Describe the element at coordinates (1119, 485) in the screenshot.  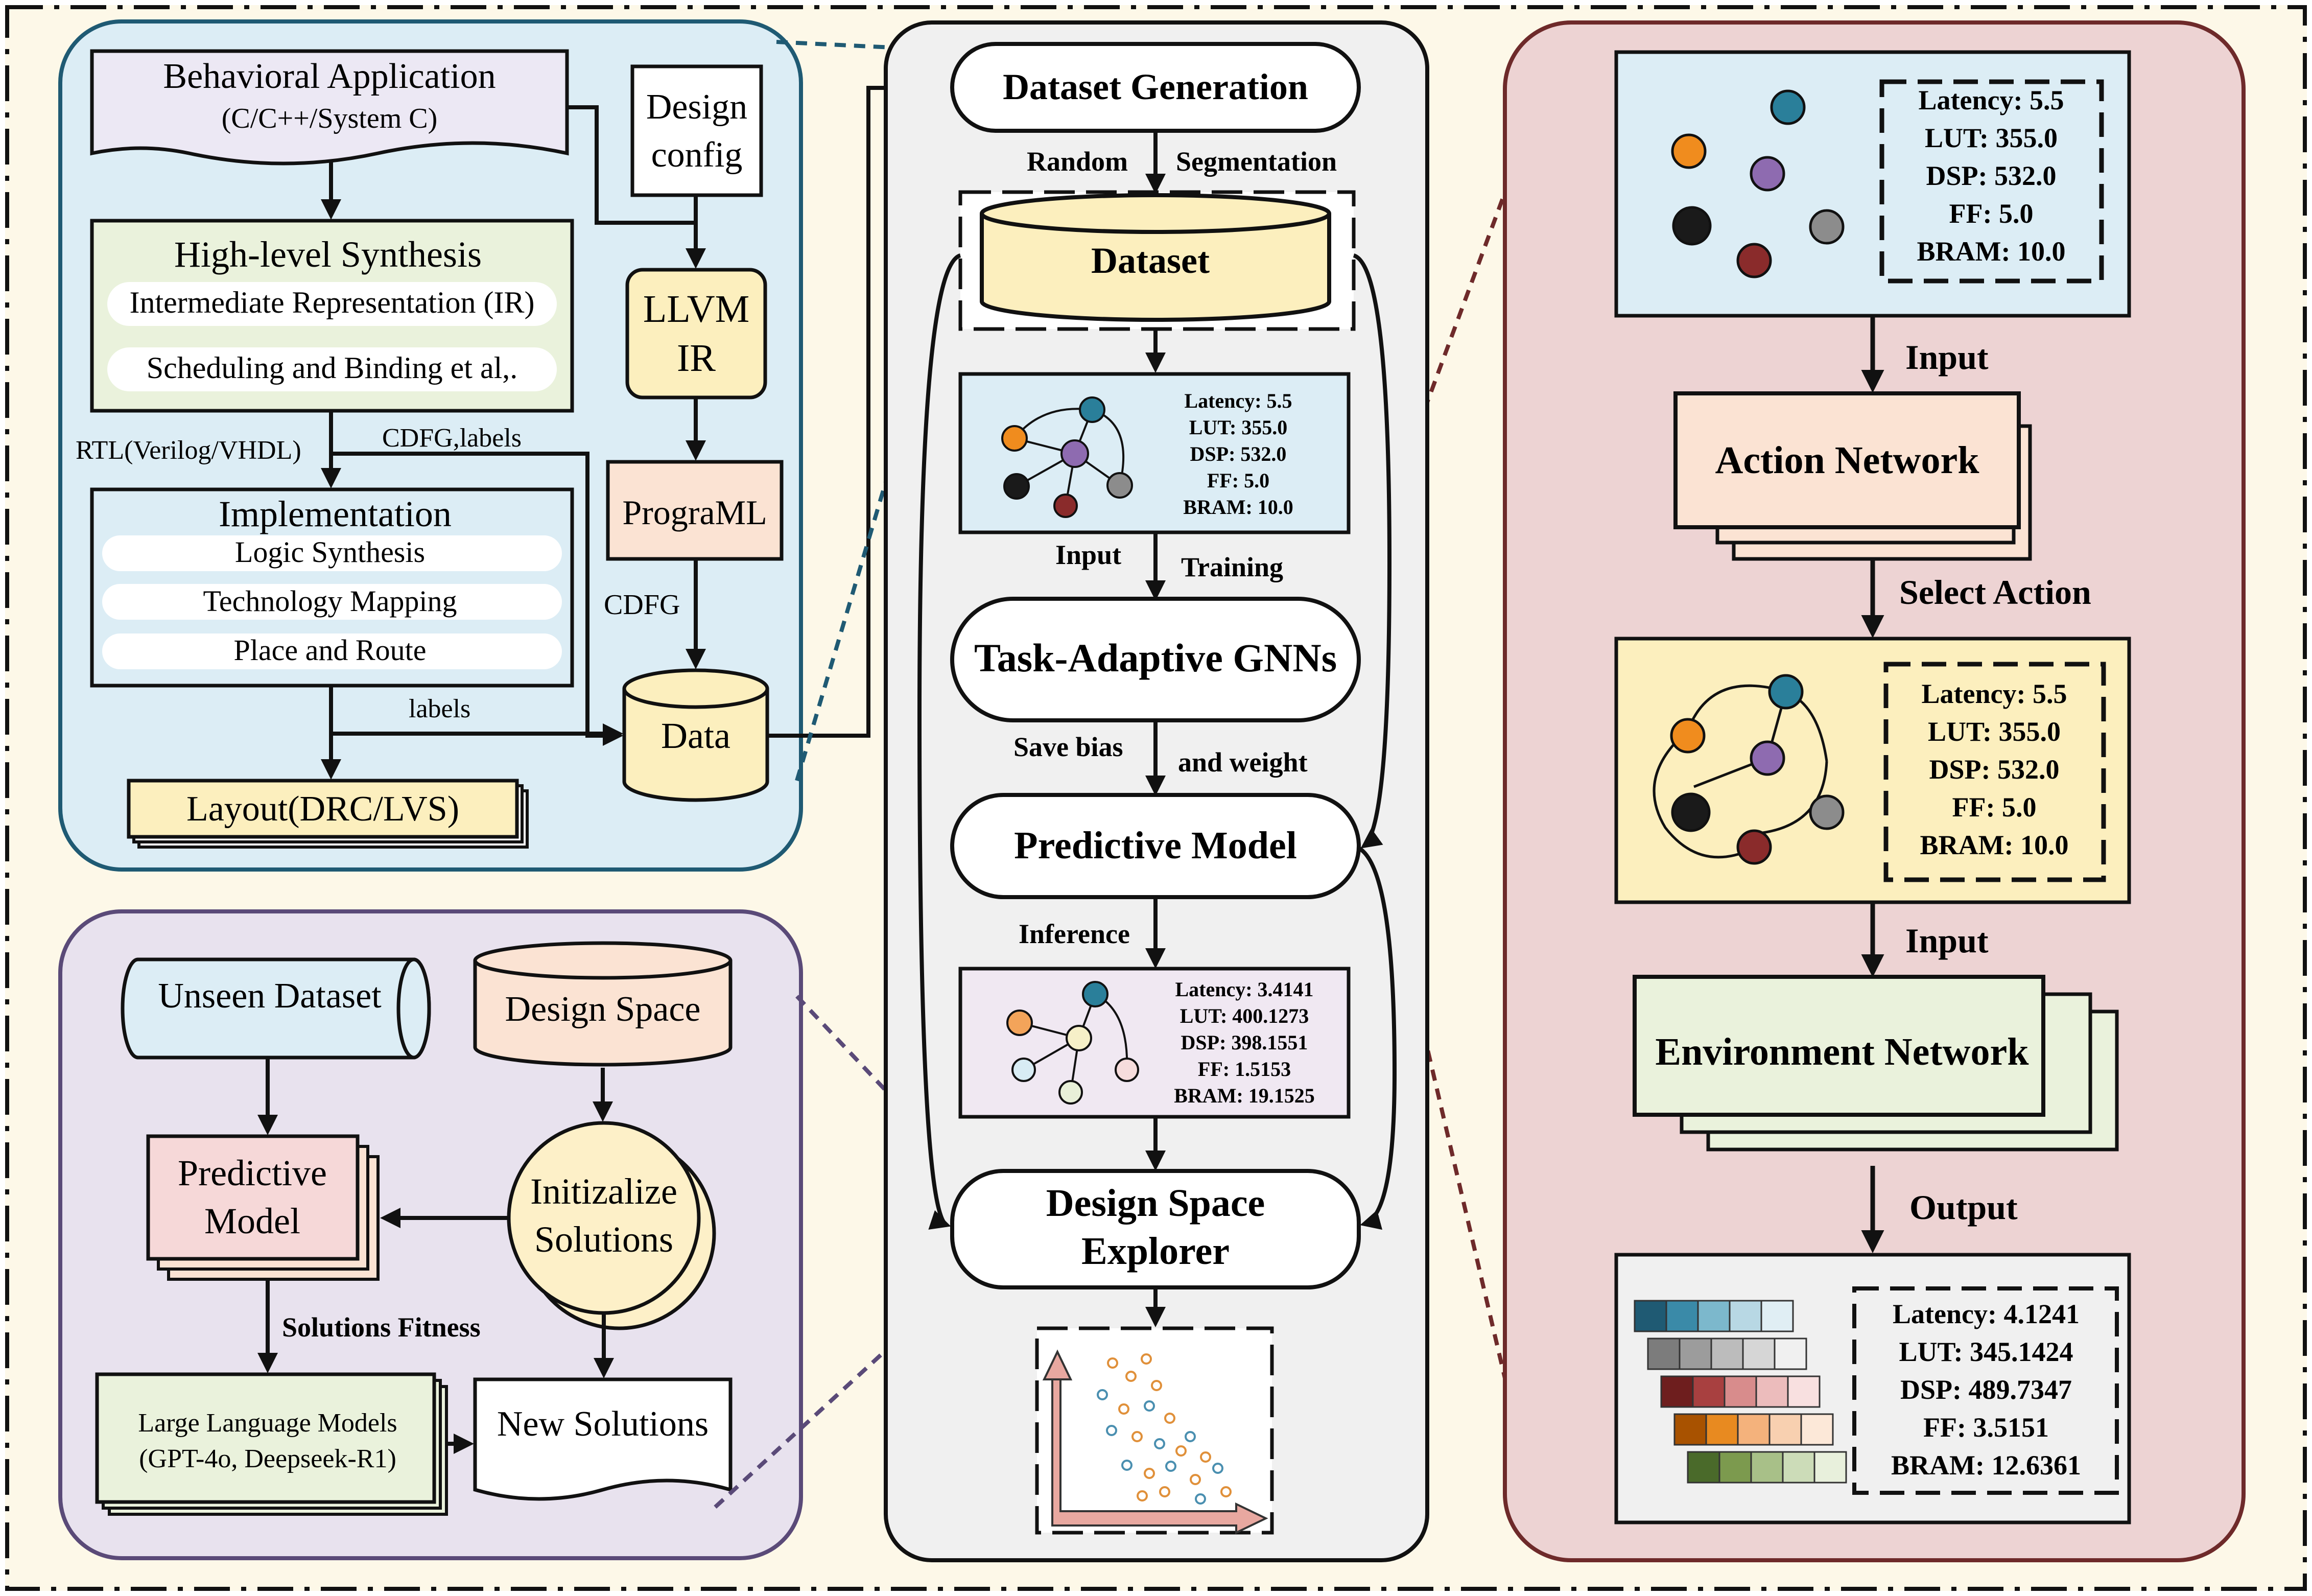
I see `graph-node-gray` at that location.